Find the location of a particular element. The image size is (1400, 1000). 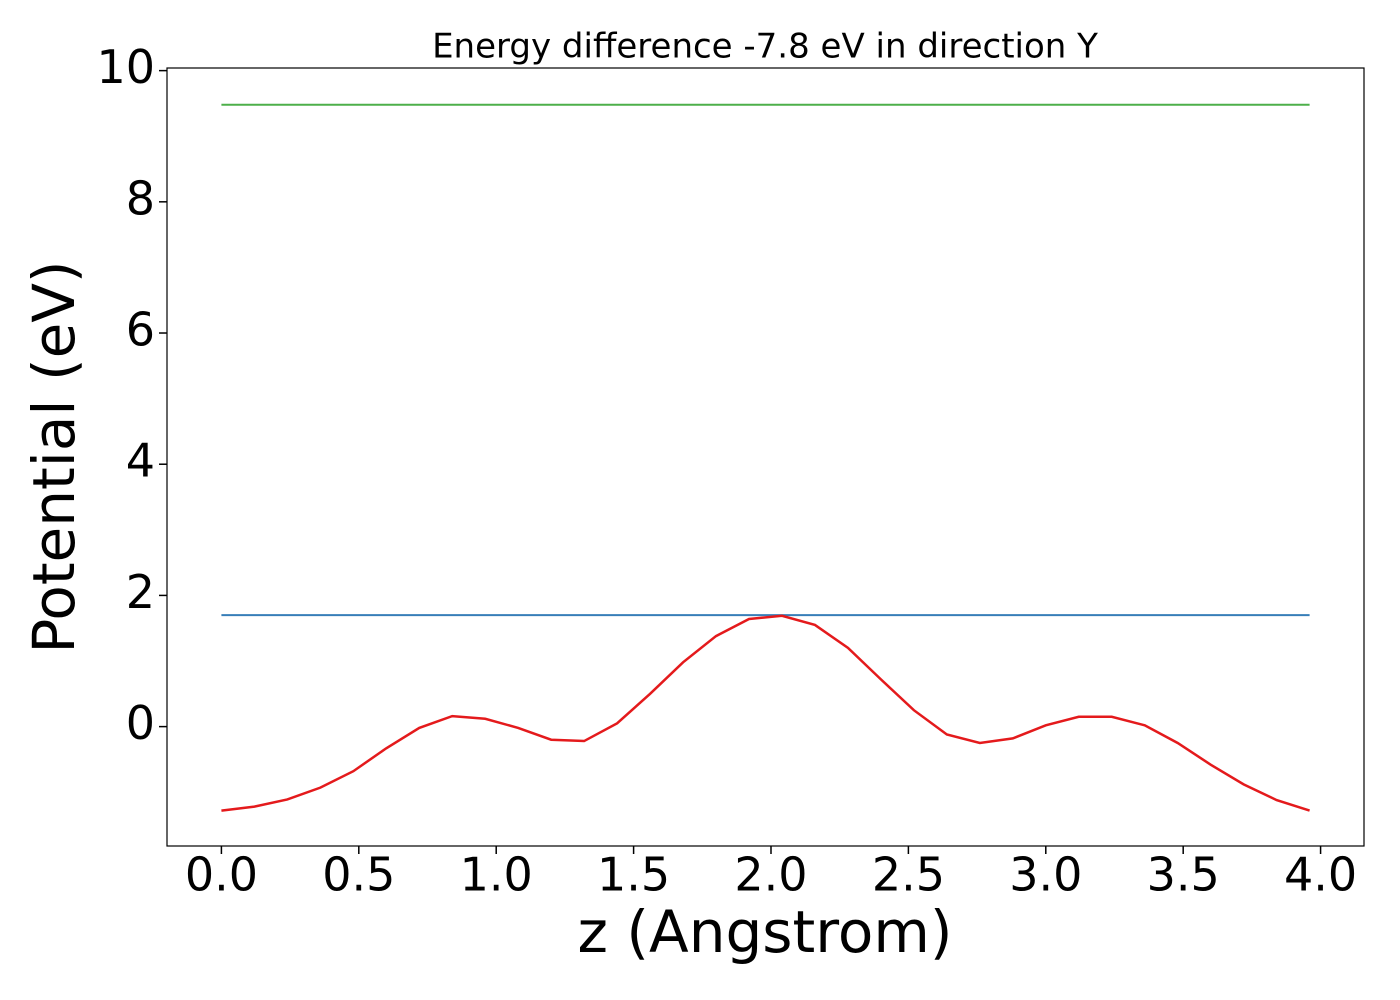

x-axis-label: z (Angstrom) is located at coordinates (765, 932).